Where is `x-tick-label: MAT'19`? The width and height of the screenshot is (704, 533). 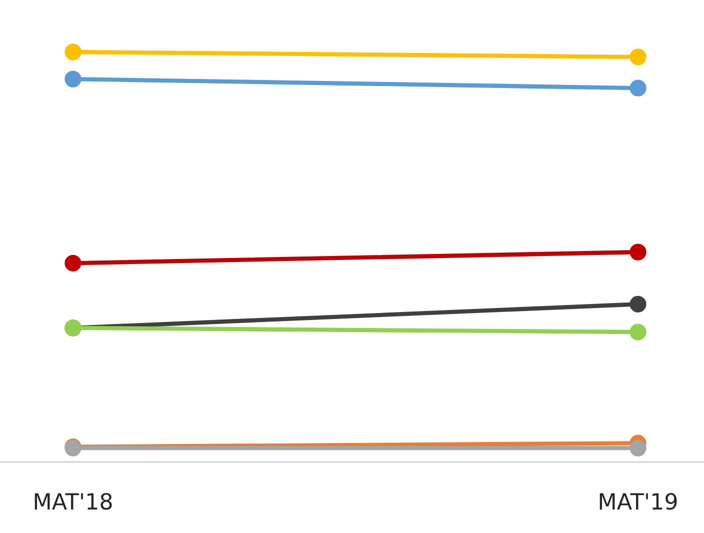 x-tick-label: MAT'19 is located at coordinates (638, 501).